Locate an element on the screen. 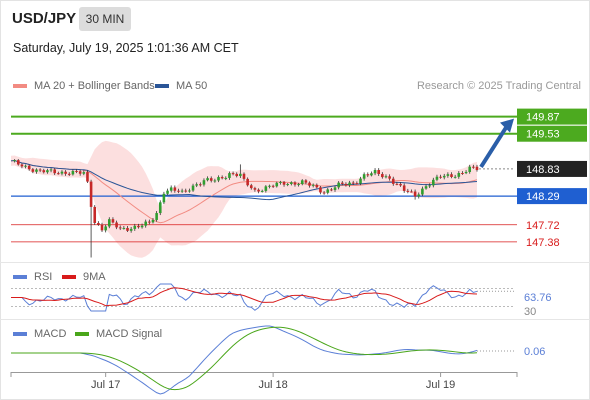  legend-rsi-label: RSI is located at coordinates (43, 277).